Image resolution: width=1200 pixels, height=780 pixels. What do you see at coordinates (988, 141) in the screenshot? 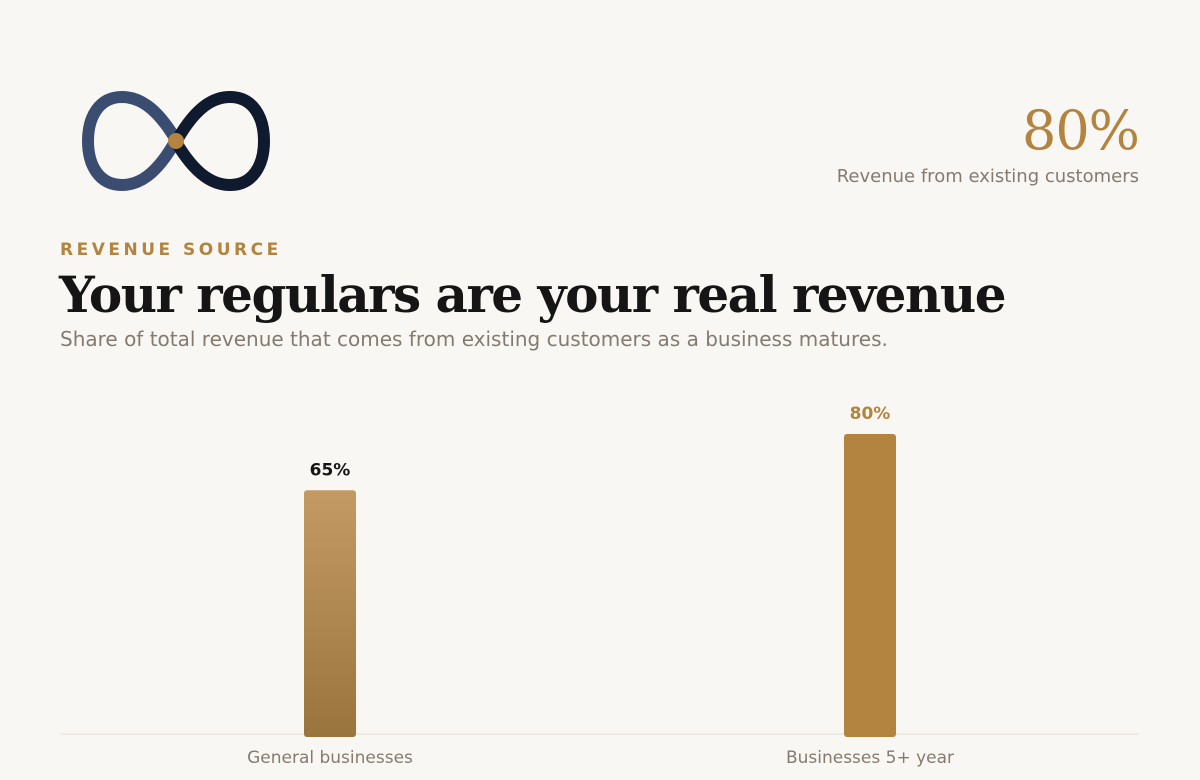
I see `headline-stat: 80% Revenue from existing customers` at bounding box center [988, 141].